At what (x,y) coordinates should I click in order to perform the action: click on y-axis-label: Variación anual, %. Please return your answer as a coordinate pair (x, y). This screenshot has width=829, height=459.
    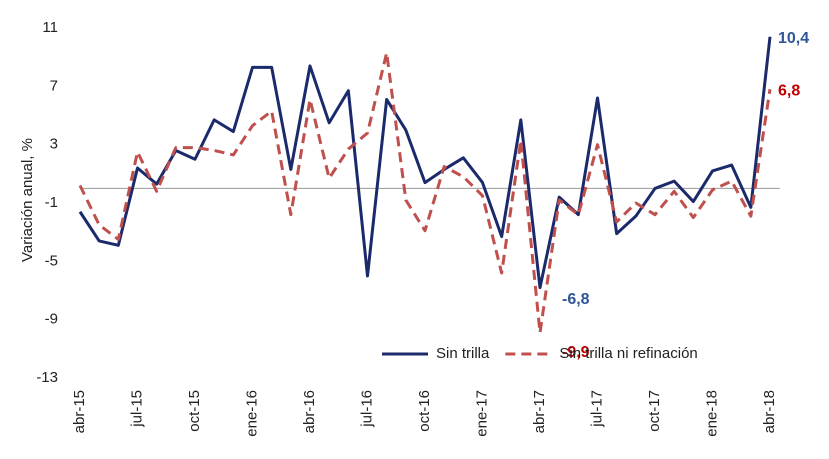
    Looking at the image, I should click on (27, 200).